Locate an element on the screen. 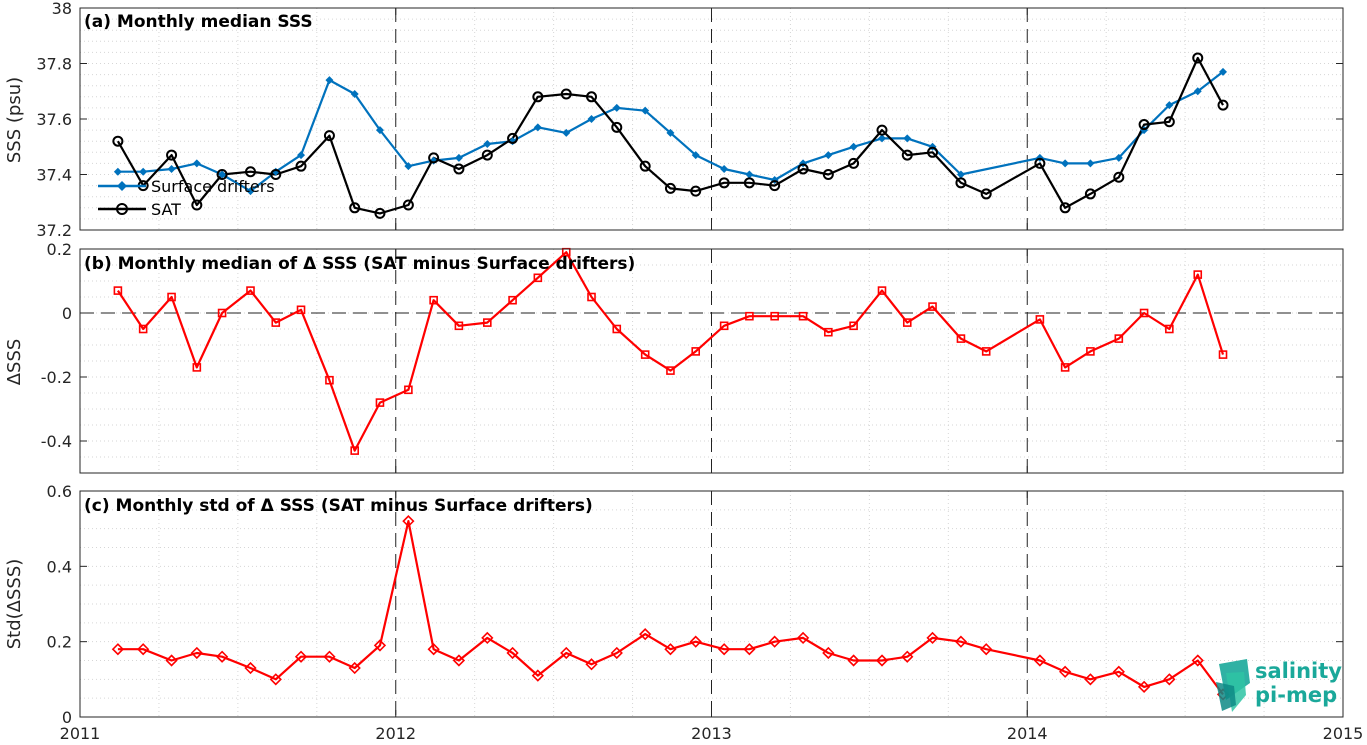 This screenshot has width=1367, height=745. panel-c-ylabel: Std(ΔSSS) is located at coordinates (14, 604).